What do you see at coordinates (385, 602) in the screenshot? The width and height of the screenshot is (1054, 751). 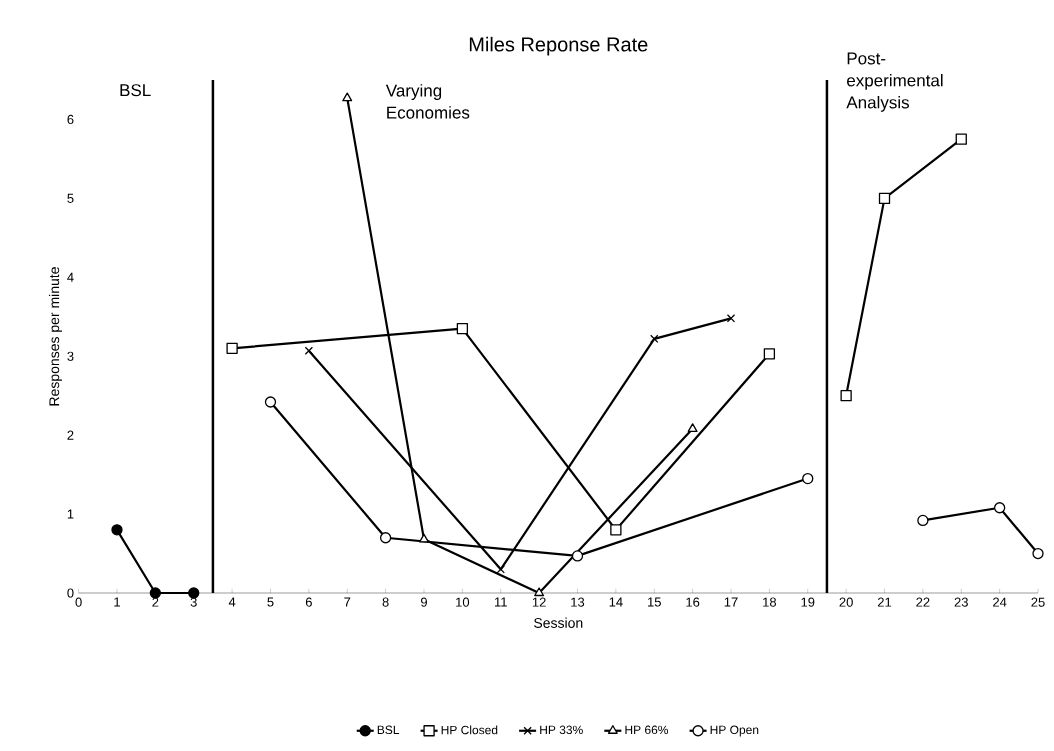 I see `x-tick-label: 8` at bounding box center [385, 602].